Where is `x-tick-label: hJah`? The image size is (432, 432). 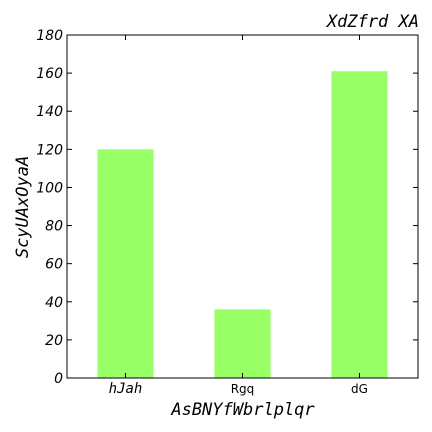
x-tick-label: hJah is located at coordinates (126, 389).